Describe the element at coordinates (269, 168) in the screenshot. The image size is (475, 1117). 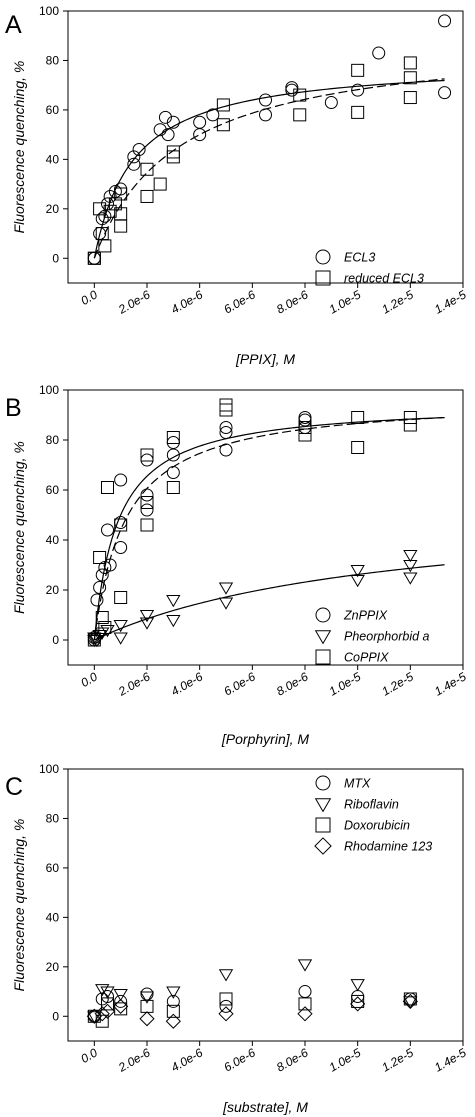
I see `fit-curve-reduced-ecl3` at that location.